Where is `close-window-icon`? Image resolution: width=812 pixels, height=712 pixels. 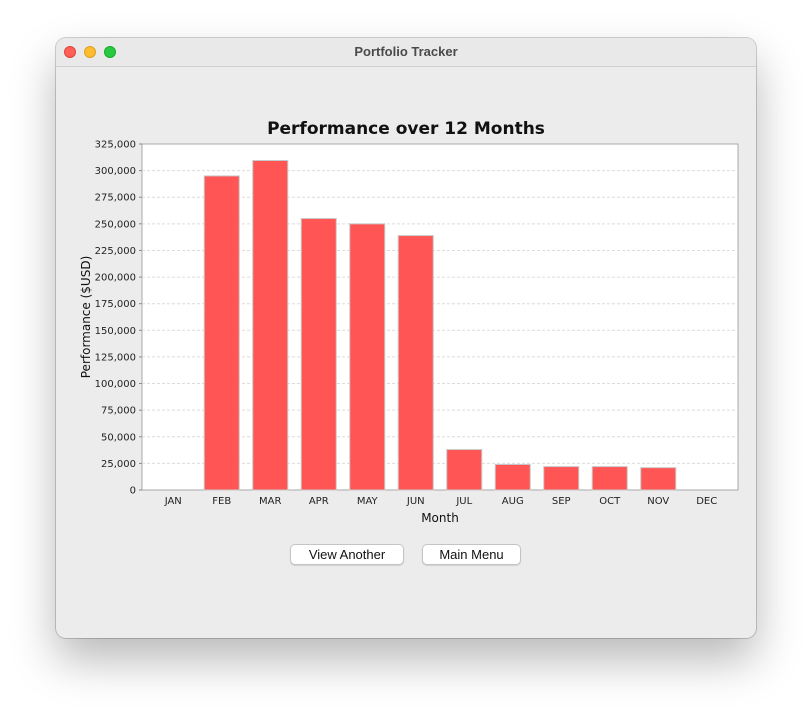 close-window-icon is located at coordinates (70, 52).